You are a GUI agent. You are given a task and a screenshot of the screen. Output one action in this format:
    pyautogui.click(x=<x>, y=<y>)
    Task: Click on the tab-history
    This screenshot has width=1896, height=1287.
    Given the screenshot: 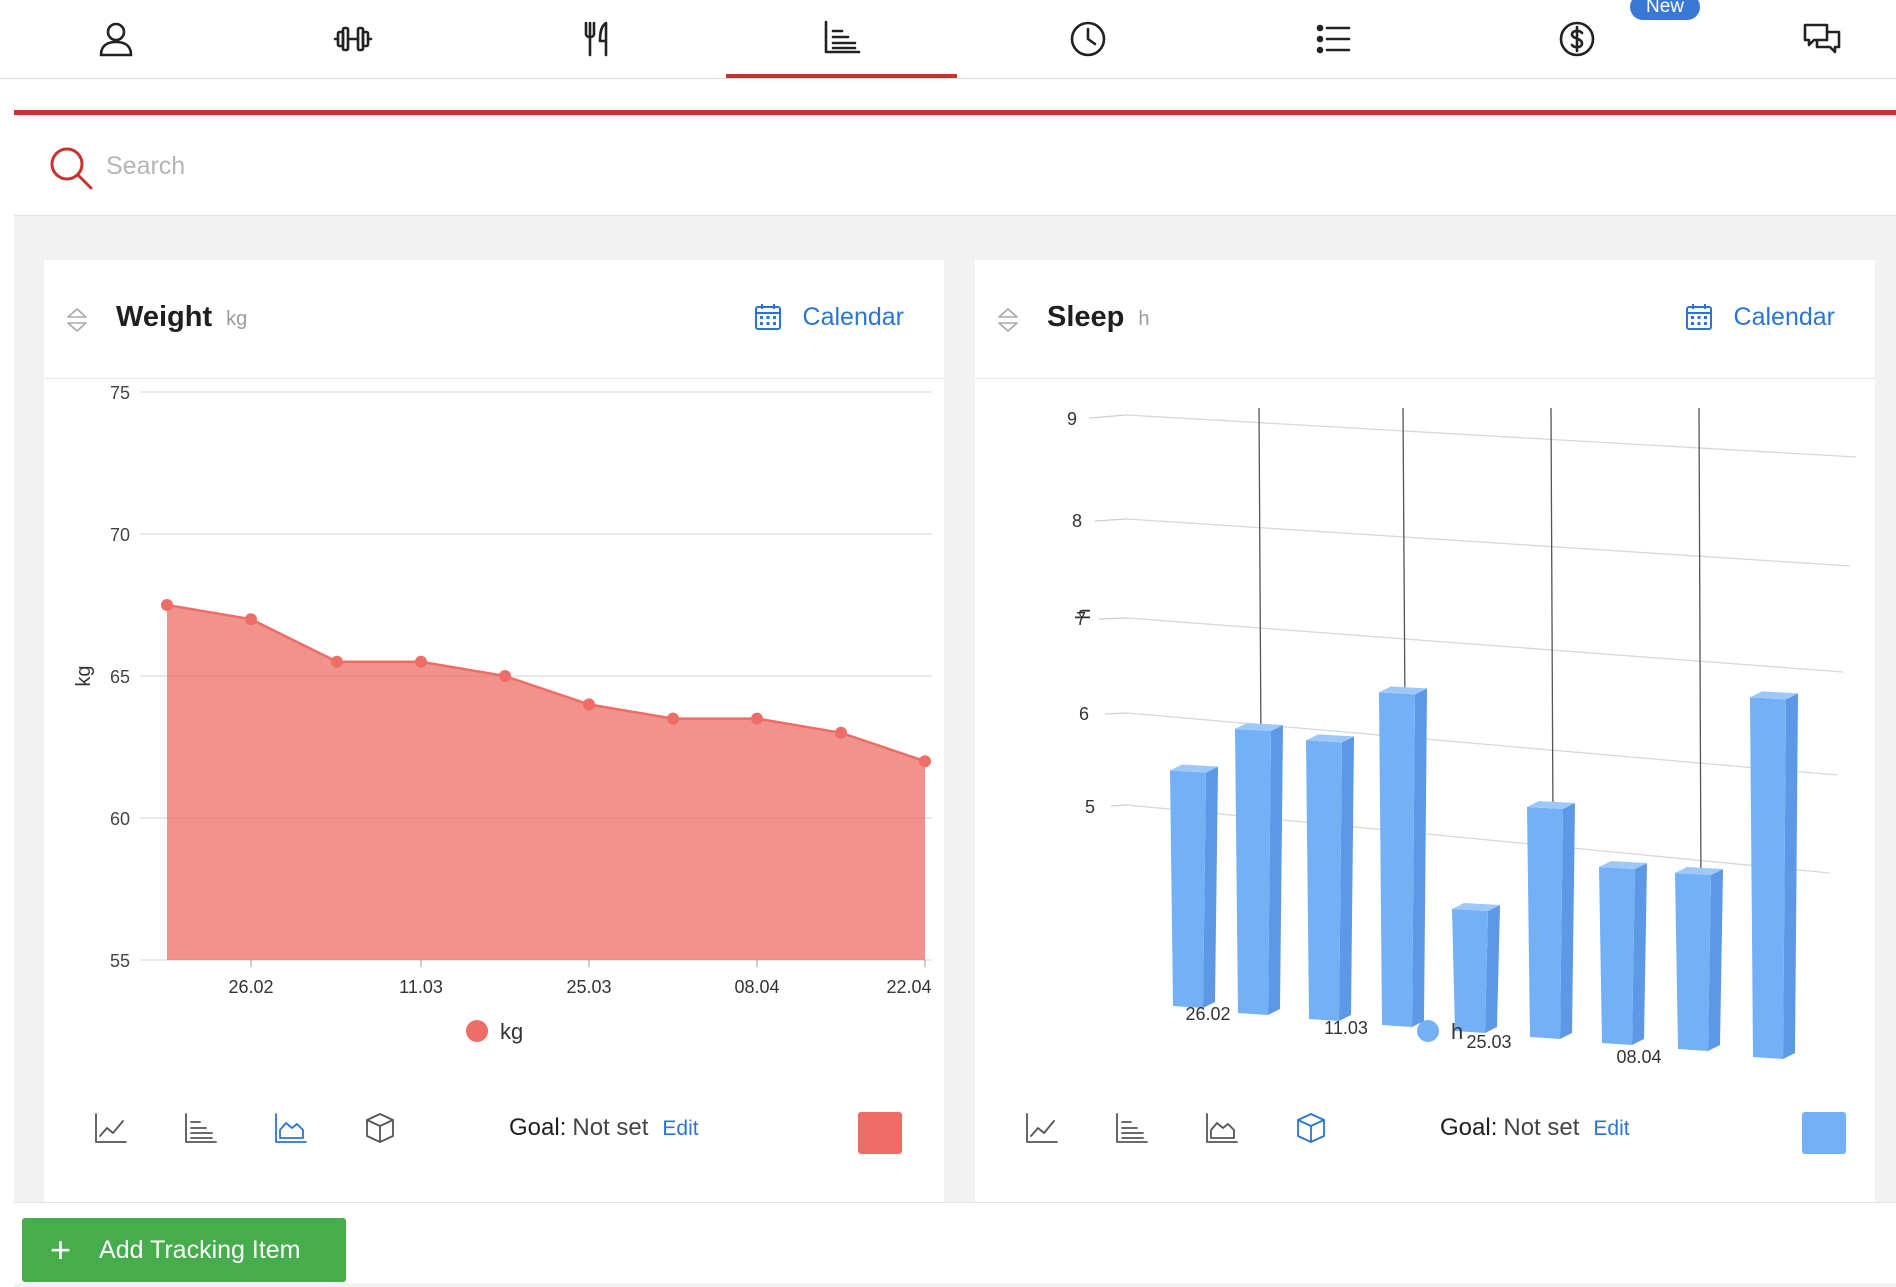 What is the action you would take?
    pyautogui.click(x=1087, y=39)
    